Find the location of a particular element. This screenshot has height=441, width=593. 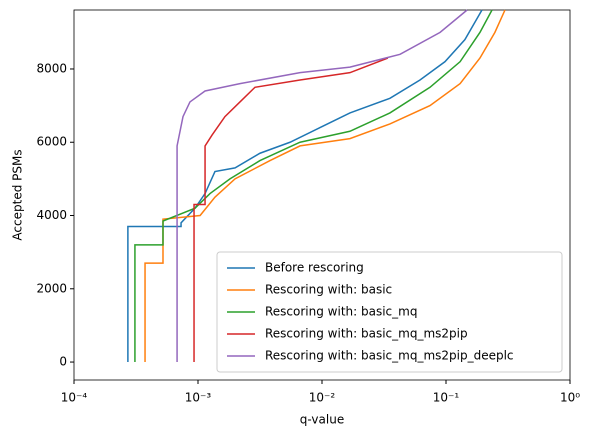

y-tick-label: 4000 is located at coordinates (51, 215).